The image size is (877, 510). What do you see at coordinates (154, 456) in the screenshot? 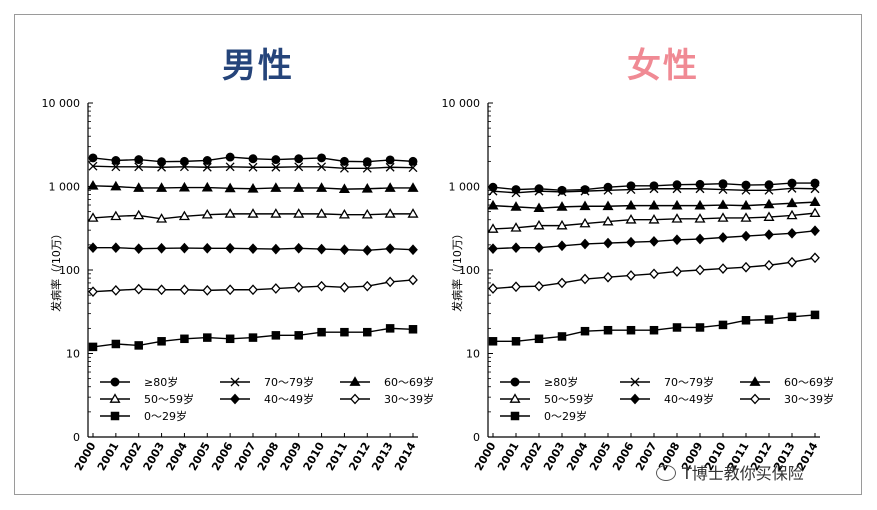
I see `x-tick-label-0-3: 2003` at bounding box center [154, 456].